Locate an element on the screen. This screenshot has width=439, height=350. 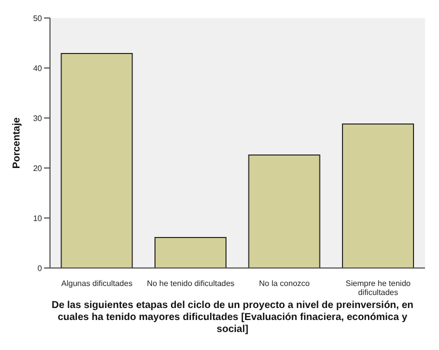
y-tick-label: 0 is located at coordinates (40, 268).